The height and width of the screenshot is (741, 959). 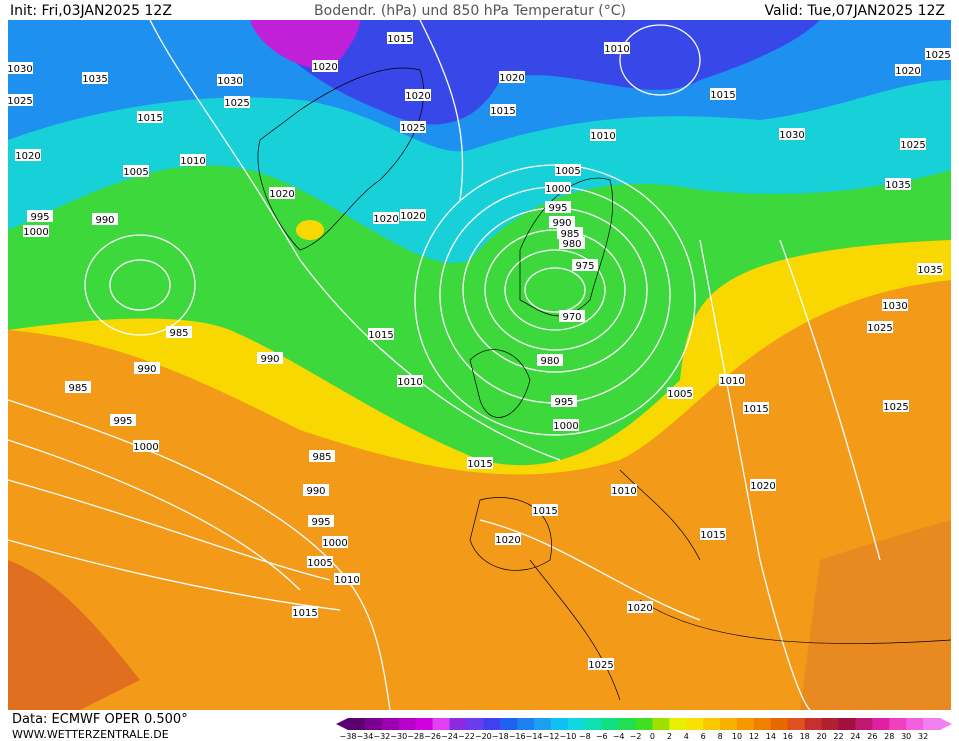 I want to click on colorbar-label: −34, so click(x=364, y=736).